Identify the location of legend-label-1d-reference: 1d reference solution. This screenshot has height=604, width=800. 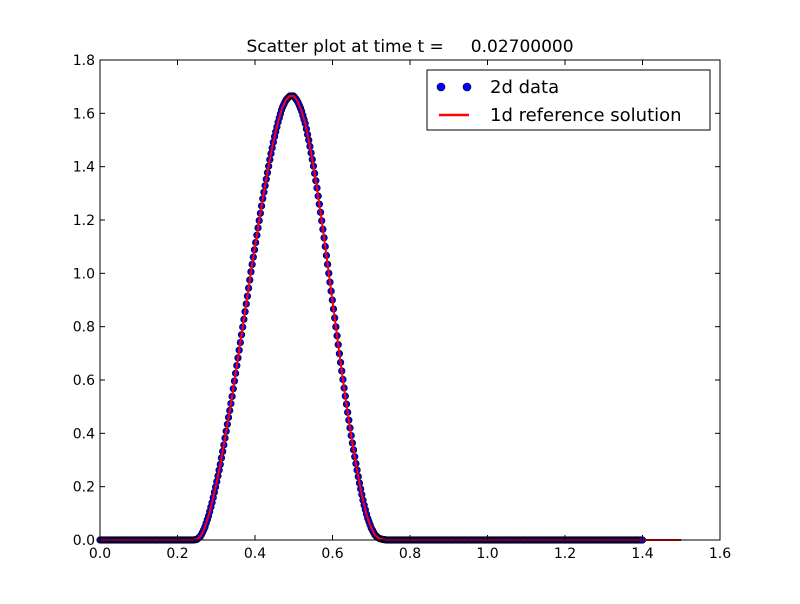
(586, 115).